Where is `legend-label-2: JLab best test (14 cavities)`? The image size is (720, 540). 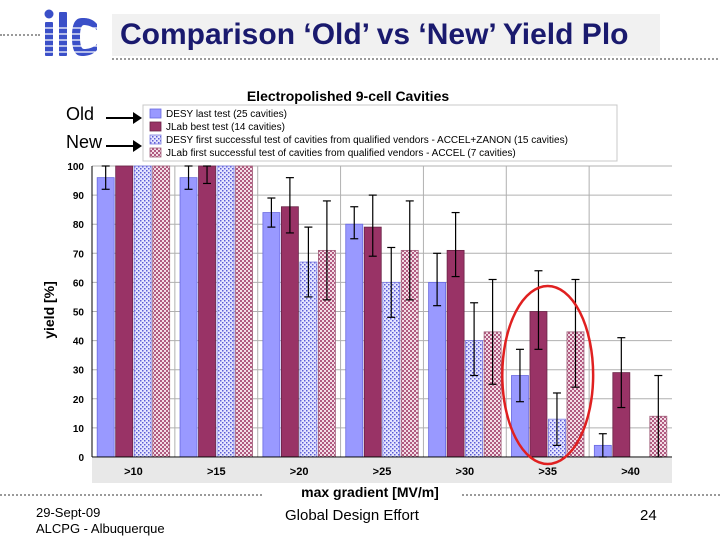 legend-label-2: JLab best test (14 cavities) is located at coordinates (225, 127).